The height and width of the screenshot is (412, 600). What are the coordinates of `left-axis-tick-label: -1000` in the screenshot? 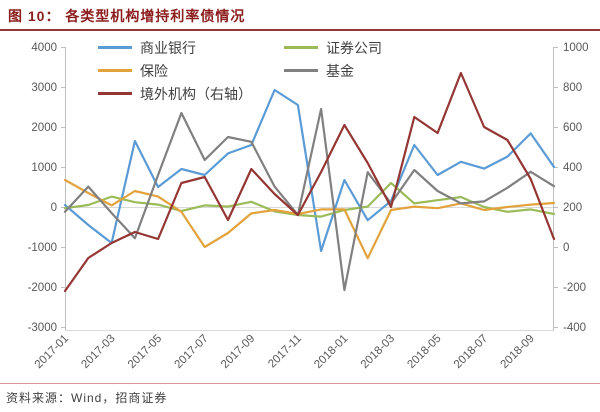 It's located at (42, 248).